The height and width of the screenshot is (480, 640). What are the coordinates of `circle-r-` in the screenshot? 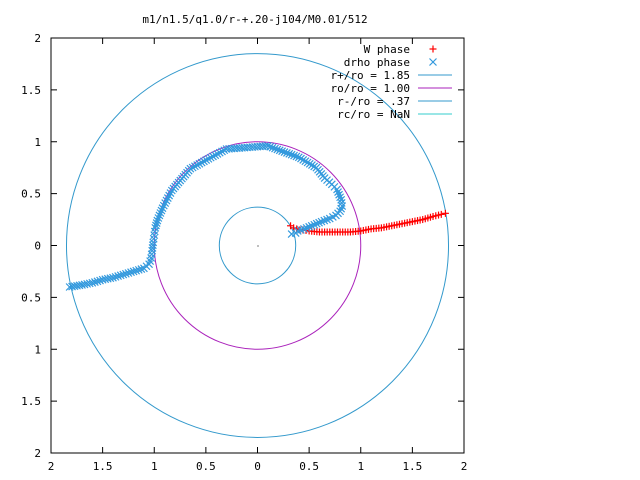 It's located at (257, 245).